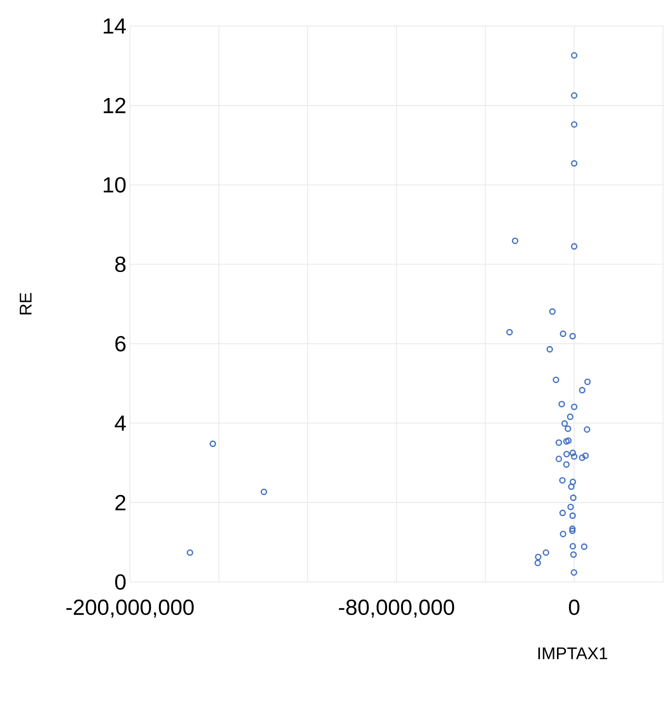  What do you see at coordinates (120, 502) in the screenshot?
I see `y-tick-label: 2` at bounding box center [120, 502].